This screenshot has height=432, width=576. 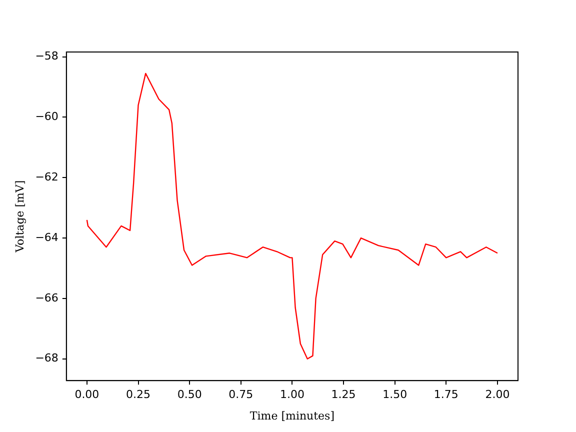 What do you see at coordinates (46, 177) in the screenshot?
I see `y-tick-label: −62` at bounding box center [46, 177].